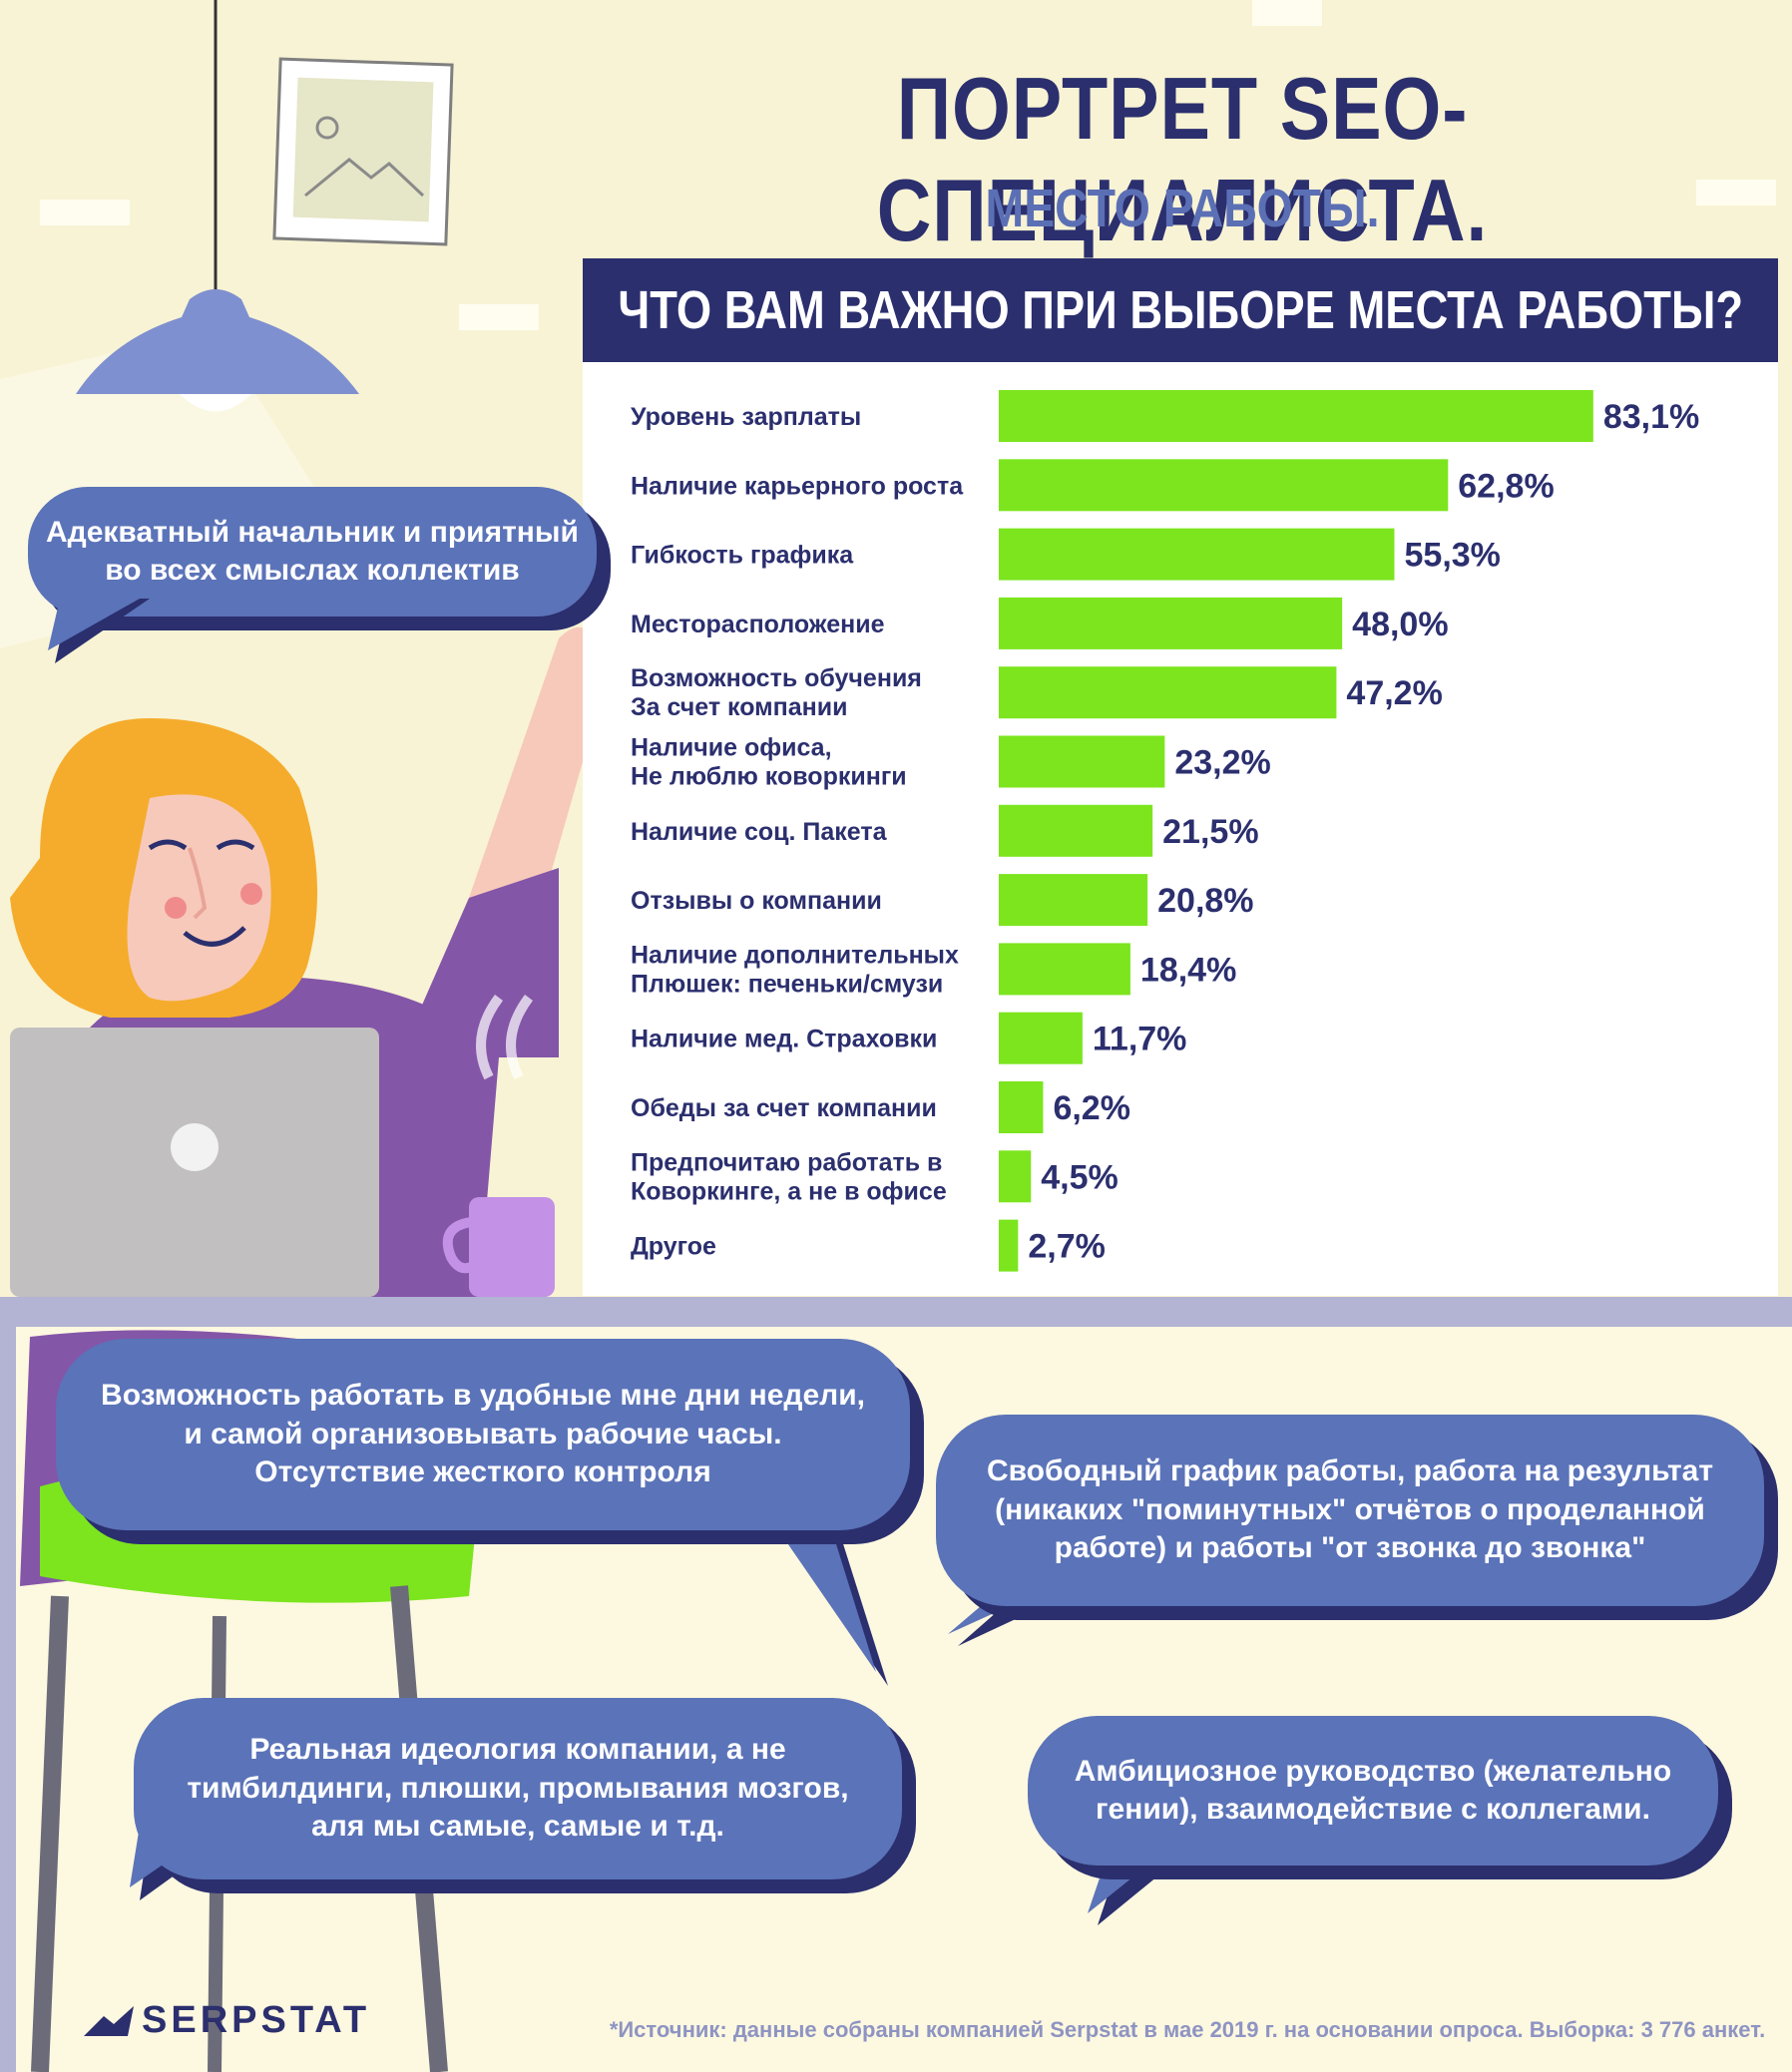  I want to click on chart-title: ЧТО ВАМ ВАЖНО ПРИ ВЫБОРЕ МЕСТА РАБОТЫ?, so click(1180, 310).